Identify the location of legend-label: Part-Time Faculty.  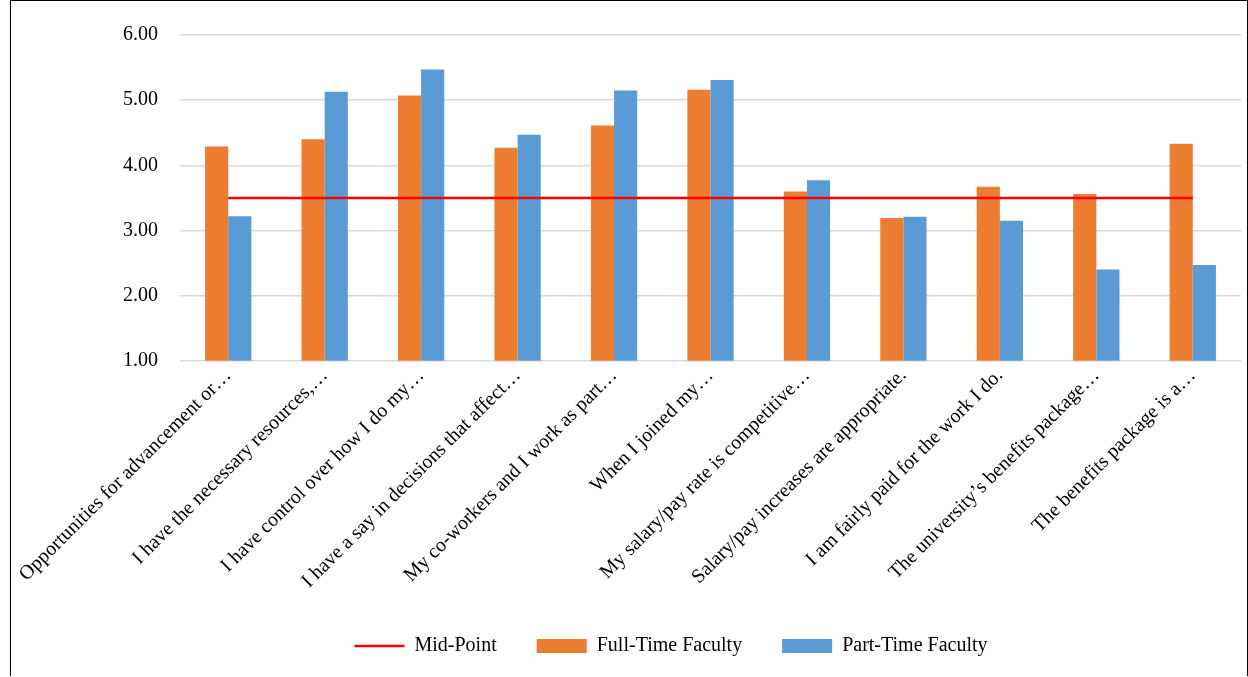
(915, 645).